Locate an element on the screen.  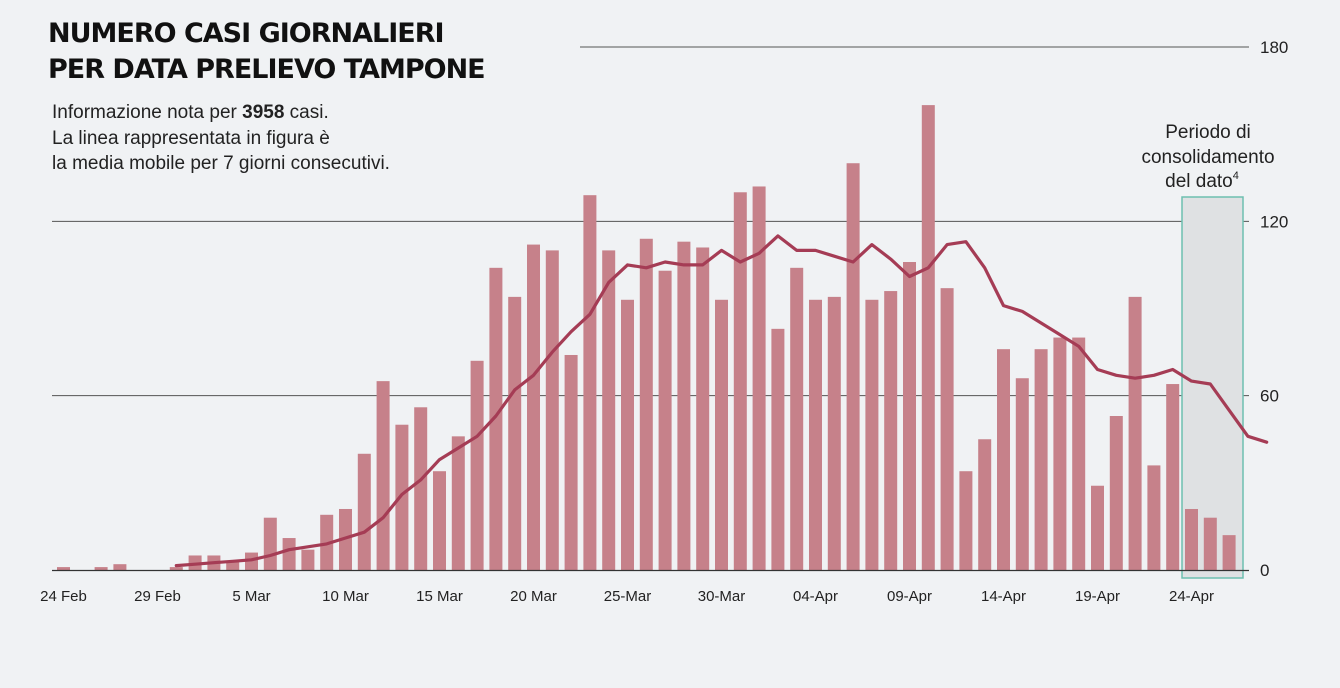
y-tick-label-0: 0 is located at coordinates (1264, 570).